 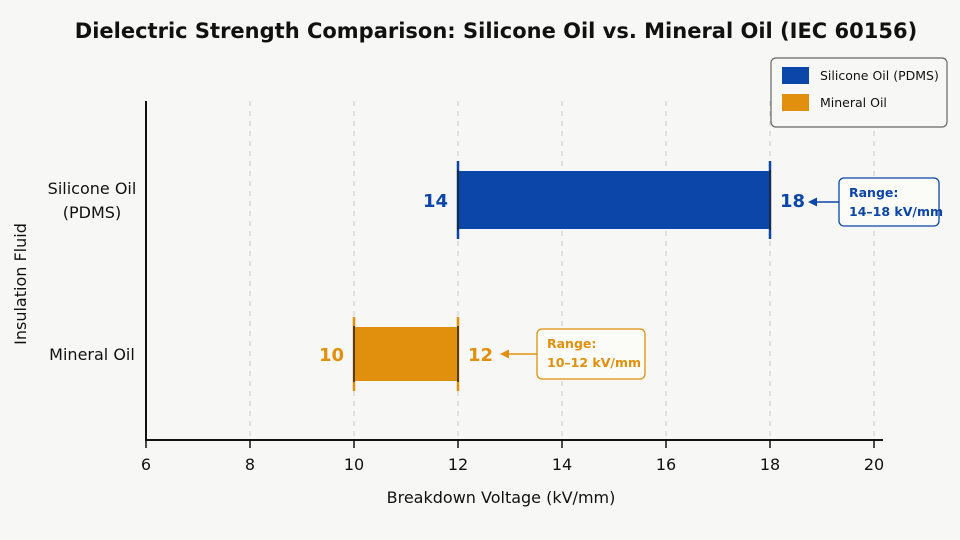 What do you see at coordinates (853, 102) in the screenshot?
I see `legend-label: Mineral Oil` at bounding box center [853, 102].